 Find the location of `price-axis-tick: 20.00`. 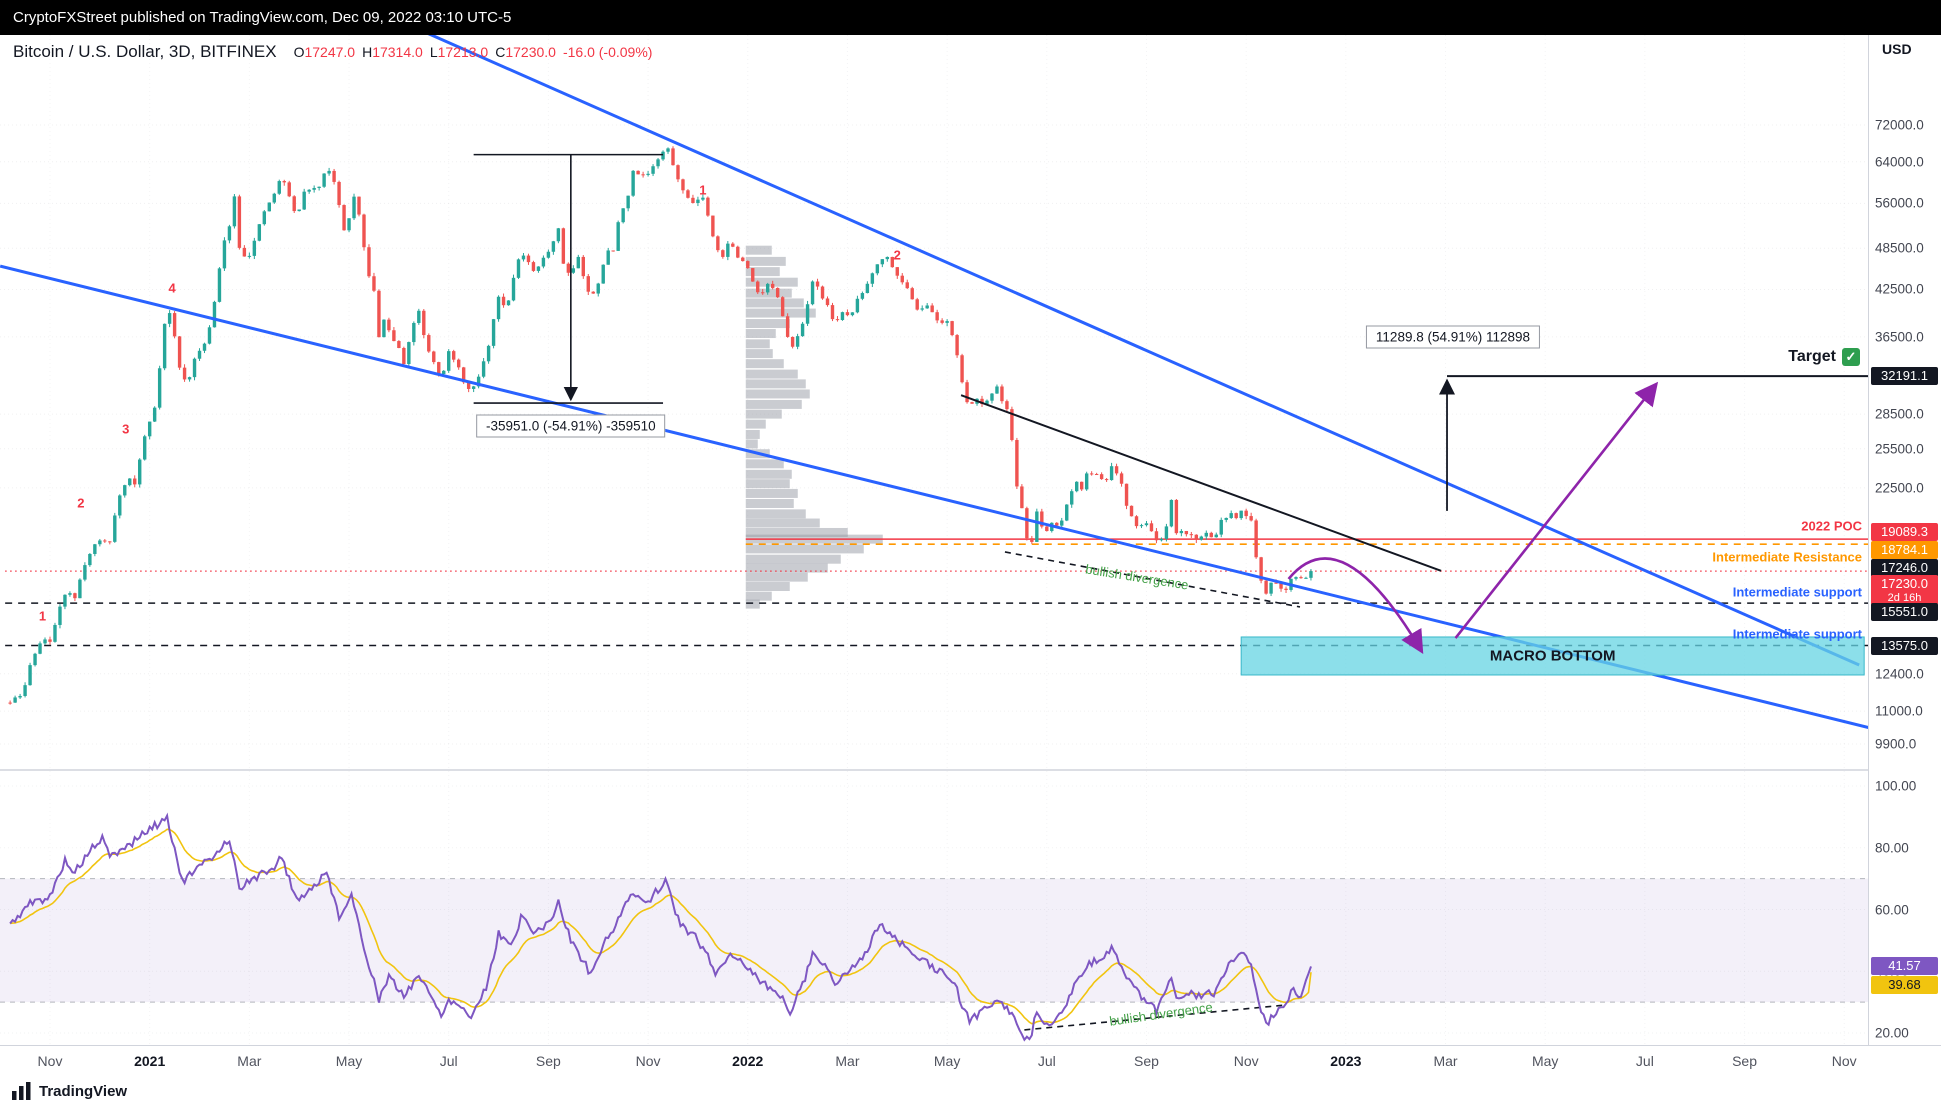

price-axis-tick: 20.00 is located at coordinates (1892, 1033).